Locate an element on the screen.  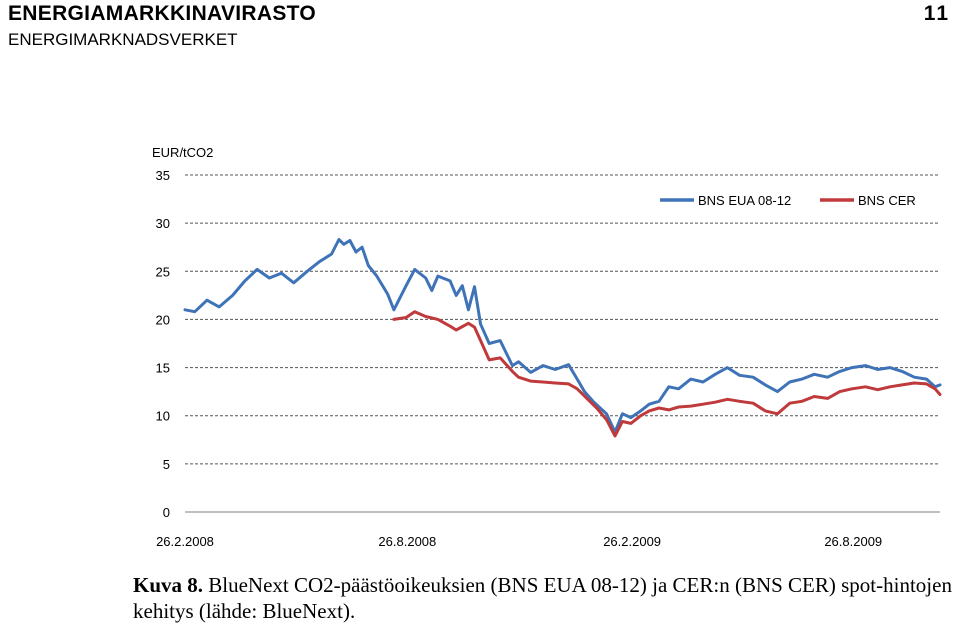
y-tick-label-0: 0 is located at coordinates (166, 512).